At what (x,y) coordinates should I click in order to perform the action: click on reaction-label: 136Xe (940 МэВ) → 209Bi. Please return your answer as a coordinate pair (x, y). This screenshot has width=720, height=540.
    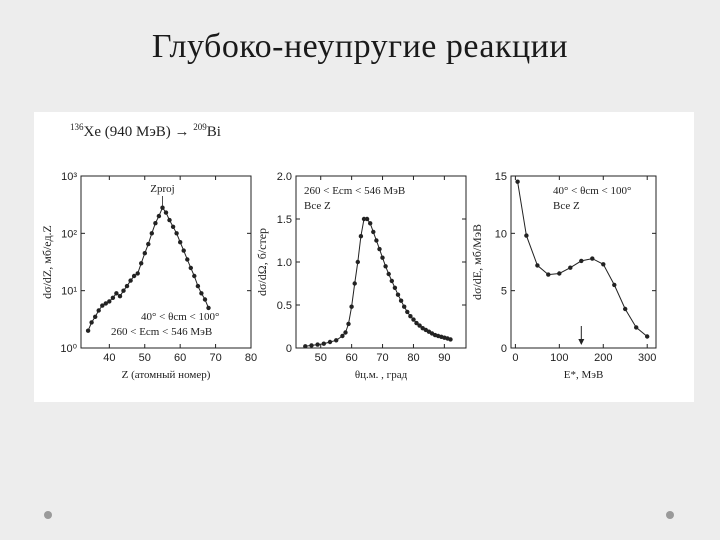
    Looking at the image, I should click on (145, 131).